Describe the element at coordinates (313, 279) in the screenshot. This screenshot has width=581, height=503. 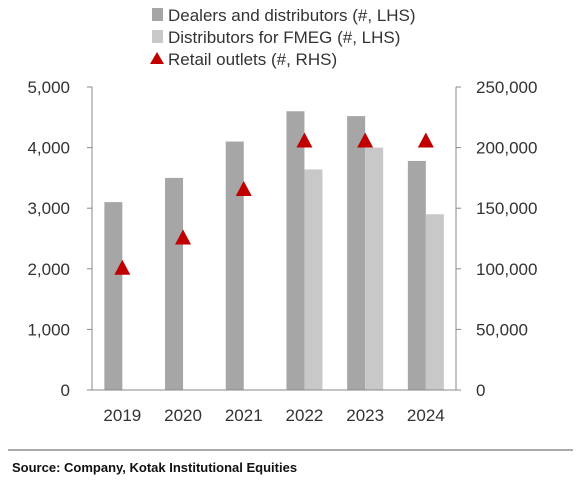
I see `bar-fmeg-2022` at that location.